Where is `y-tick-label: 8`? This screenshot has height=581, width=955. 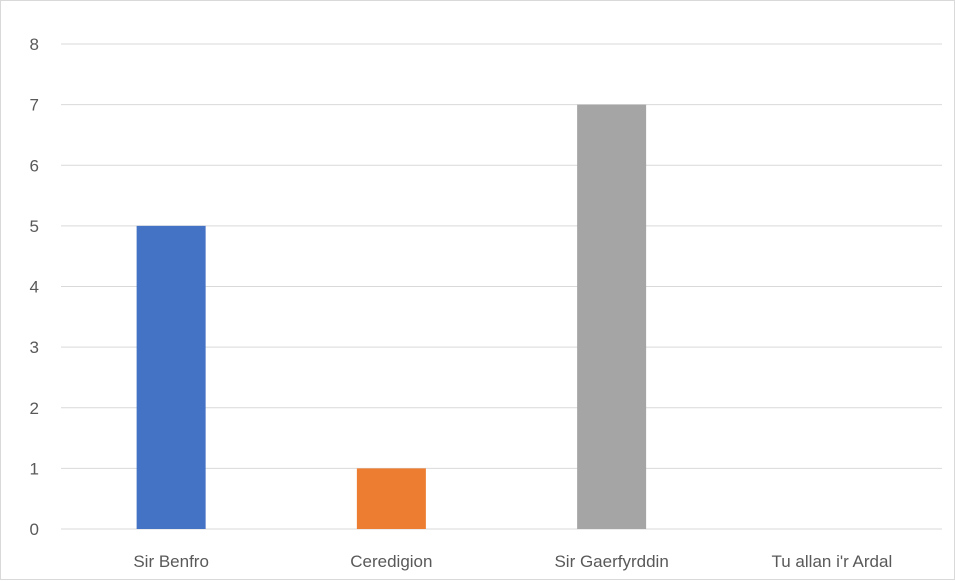
y-tick-label: 8 is located at coordinates (34, 44).